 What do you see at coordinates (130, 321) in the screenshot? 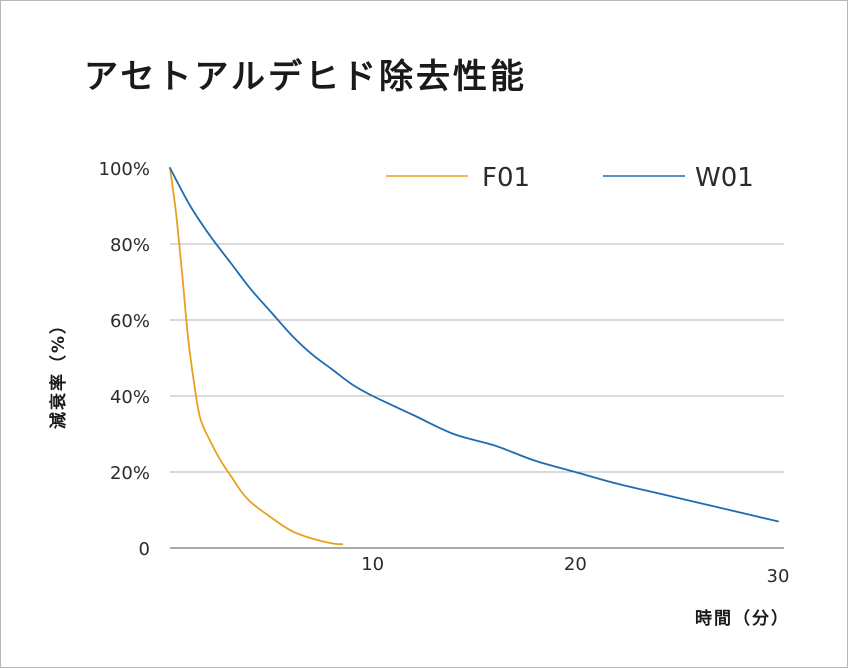
I see `y-tick-label: 60%` at bounding box center [130, 321].